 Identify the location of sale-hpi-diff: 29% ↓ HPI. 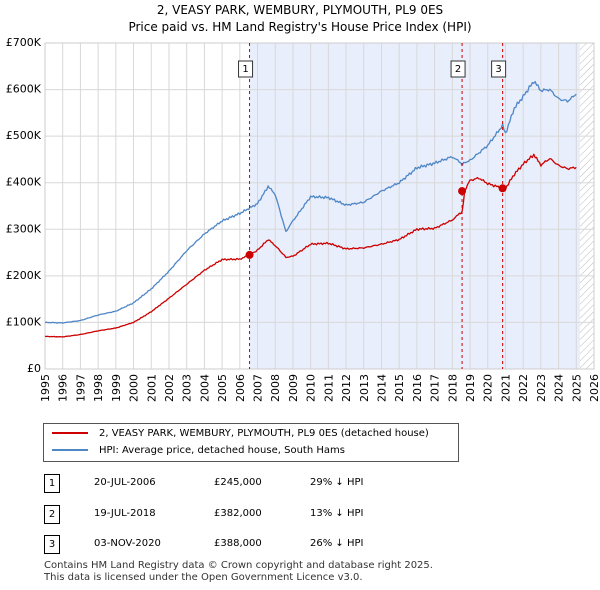
(337, 482).